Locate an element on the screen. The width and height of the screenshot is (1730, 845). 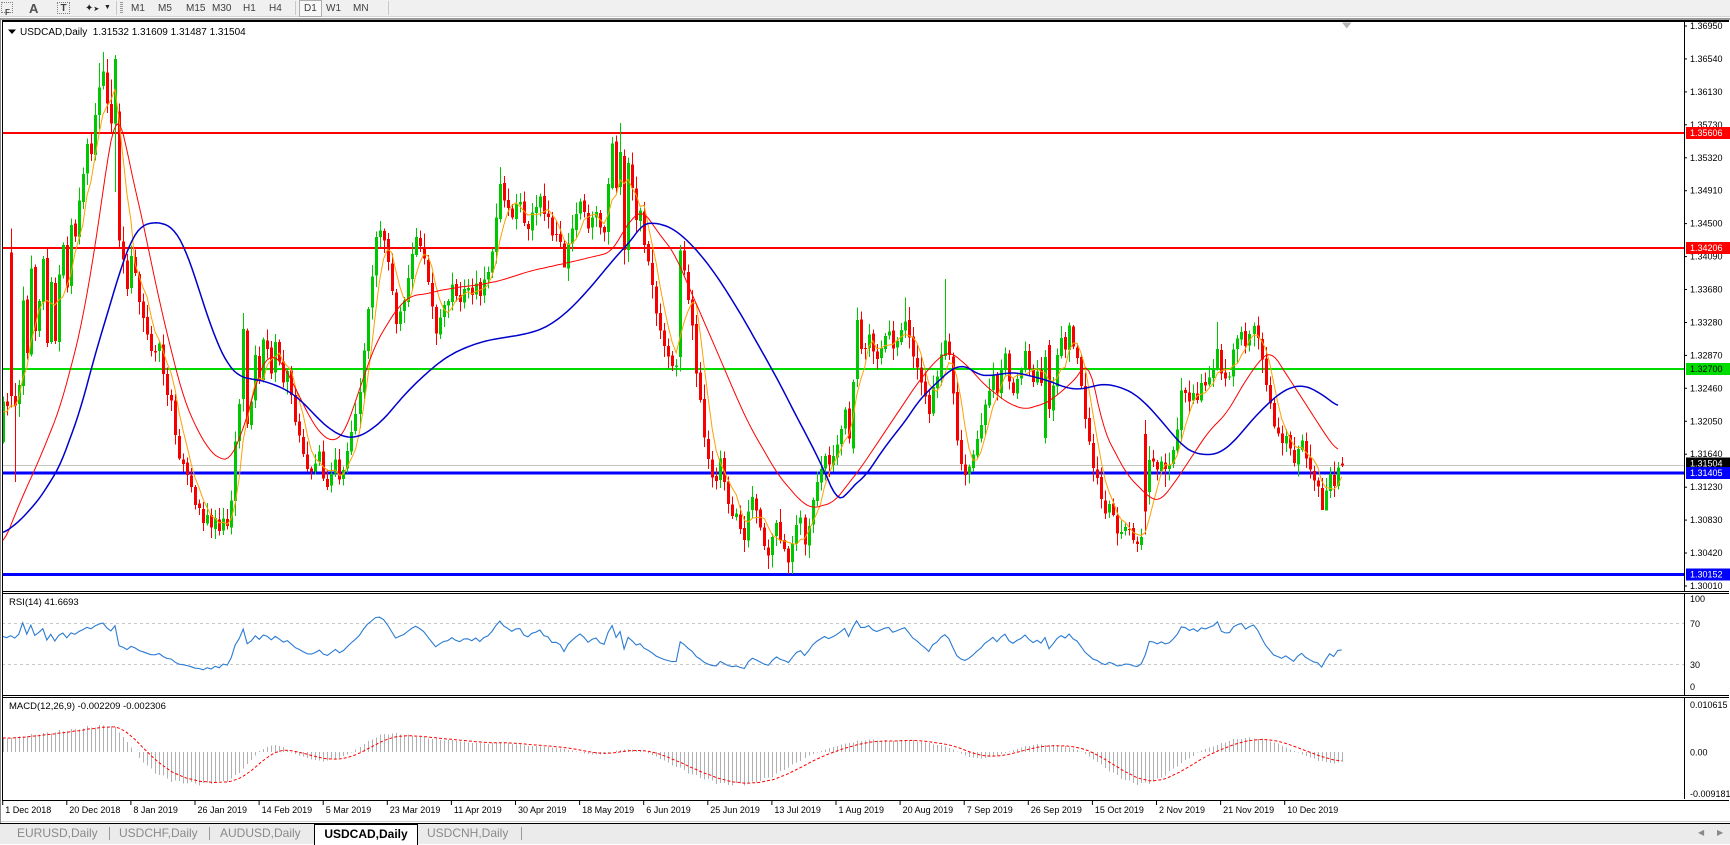
svg-text: 6 Jun 2019 is located at coordinates (668, 810).